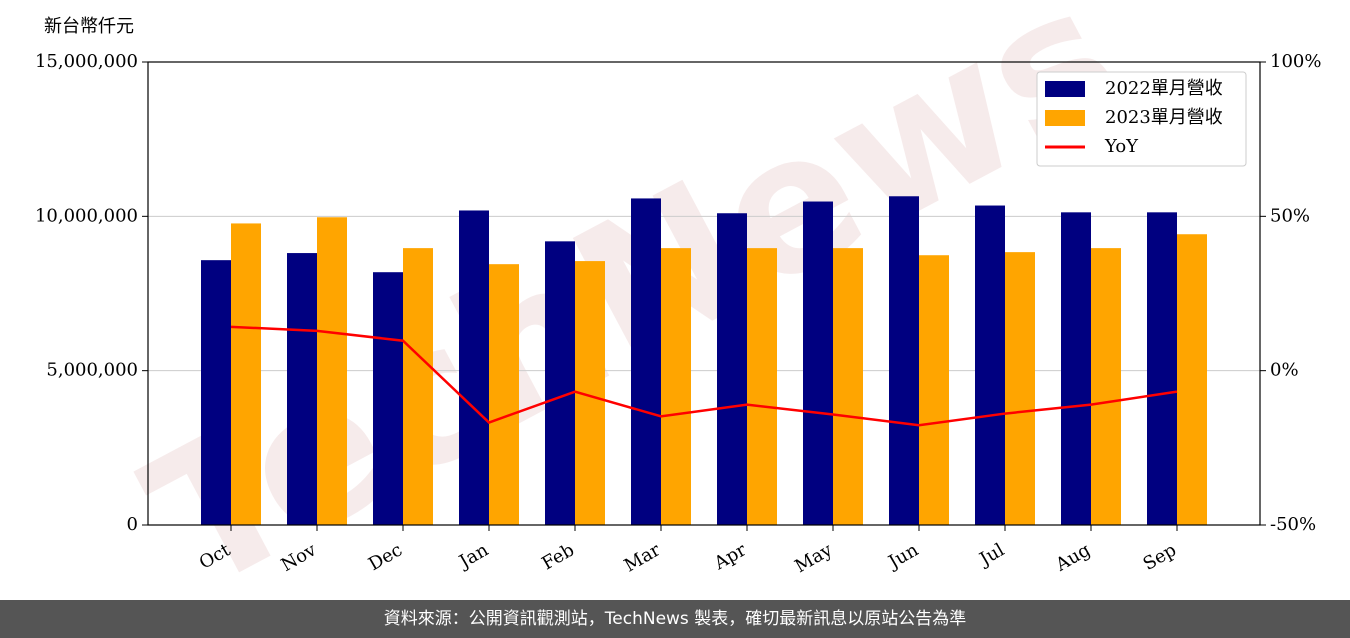 The height and width of the screenshot is (638, 1350). I want to click on x-tick-label: Jun, so click(902, 556).